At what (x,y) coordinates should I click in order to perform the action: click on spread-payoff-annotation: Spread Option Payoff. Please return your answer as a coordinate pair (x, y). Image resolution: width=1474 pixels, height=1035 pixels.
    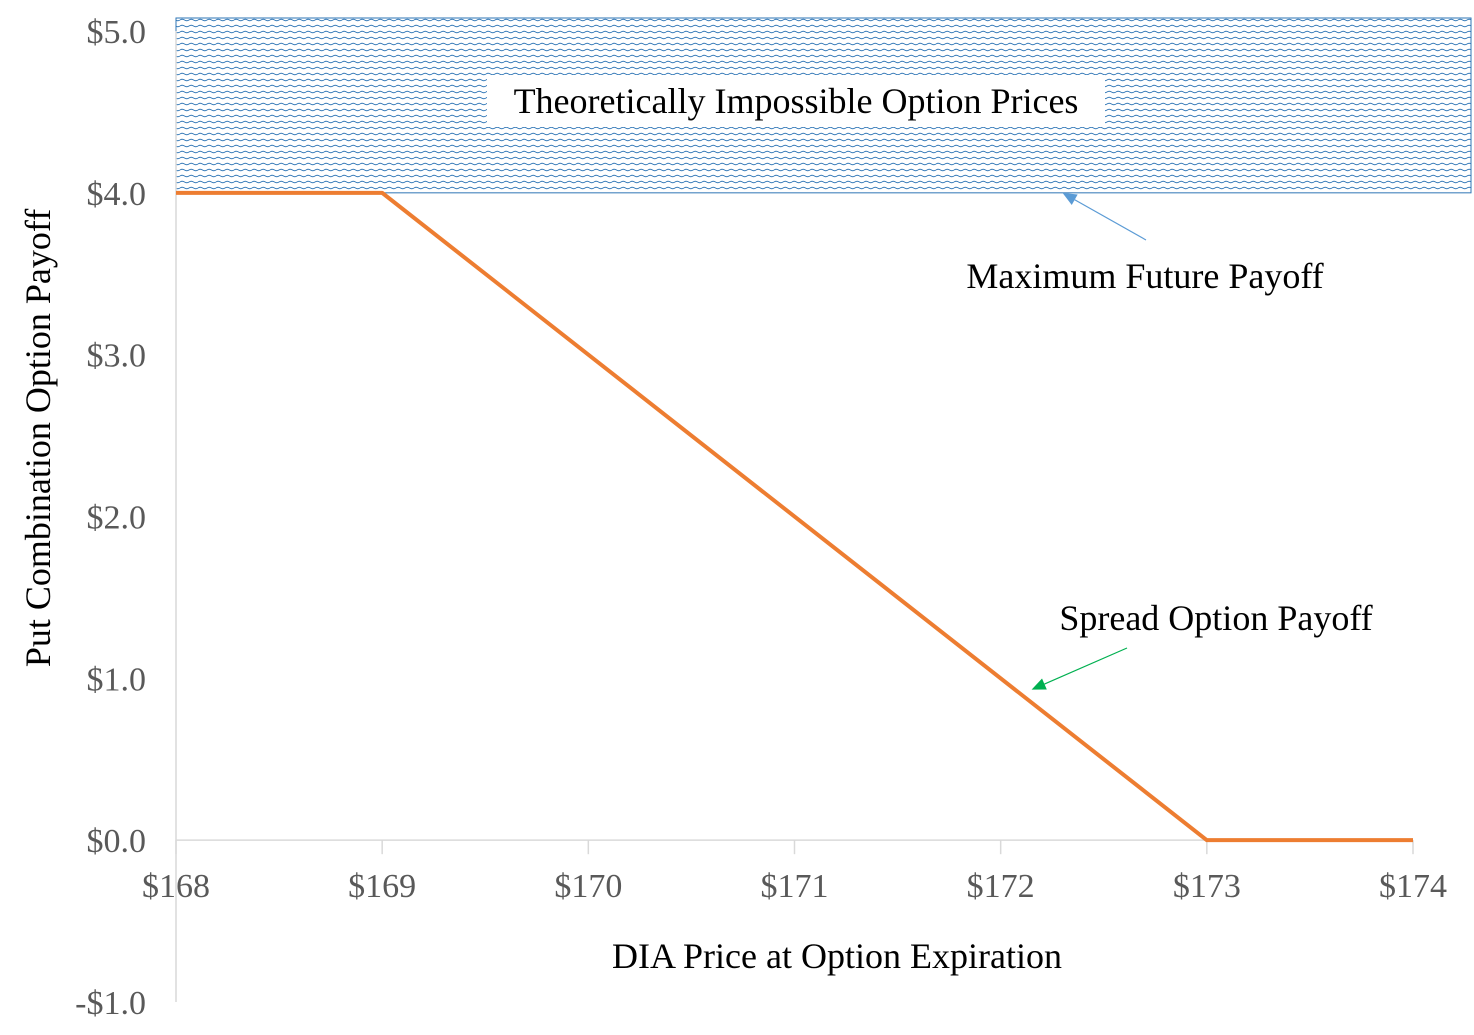
    Looking at the image, I should click on (1202, 644).